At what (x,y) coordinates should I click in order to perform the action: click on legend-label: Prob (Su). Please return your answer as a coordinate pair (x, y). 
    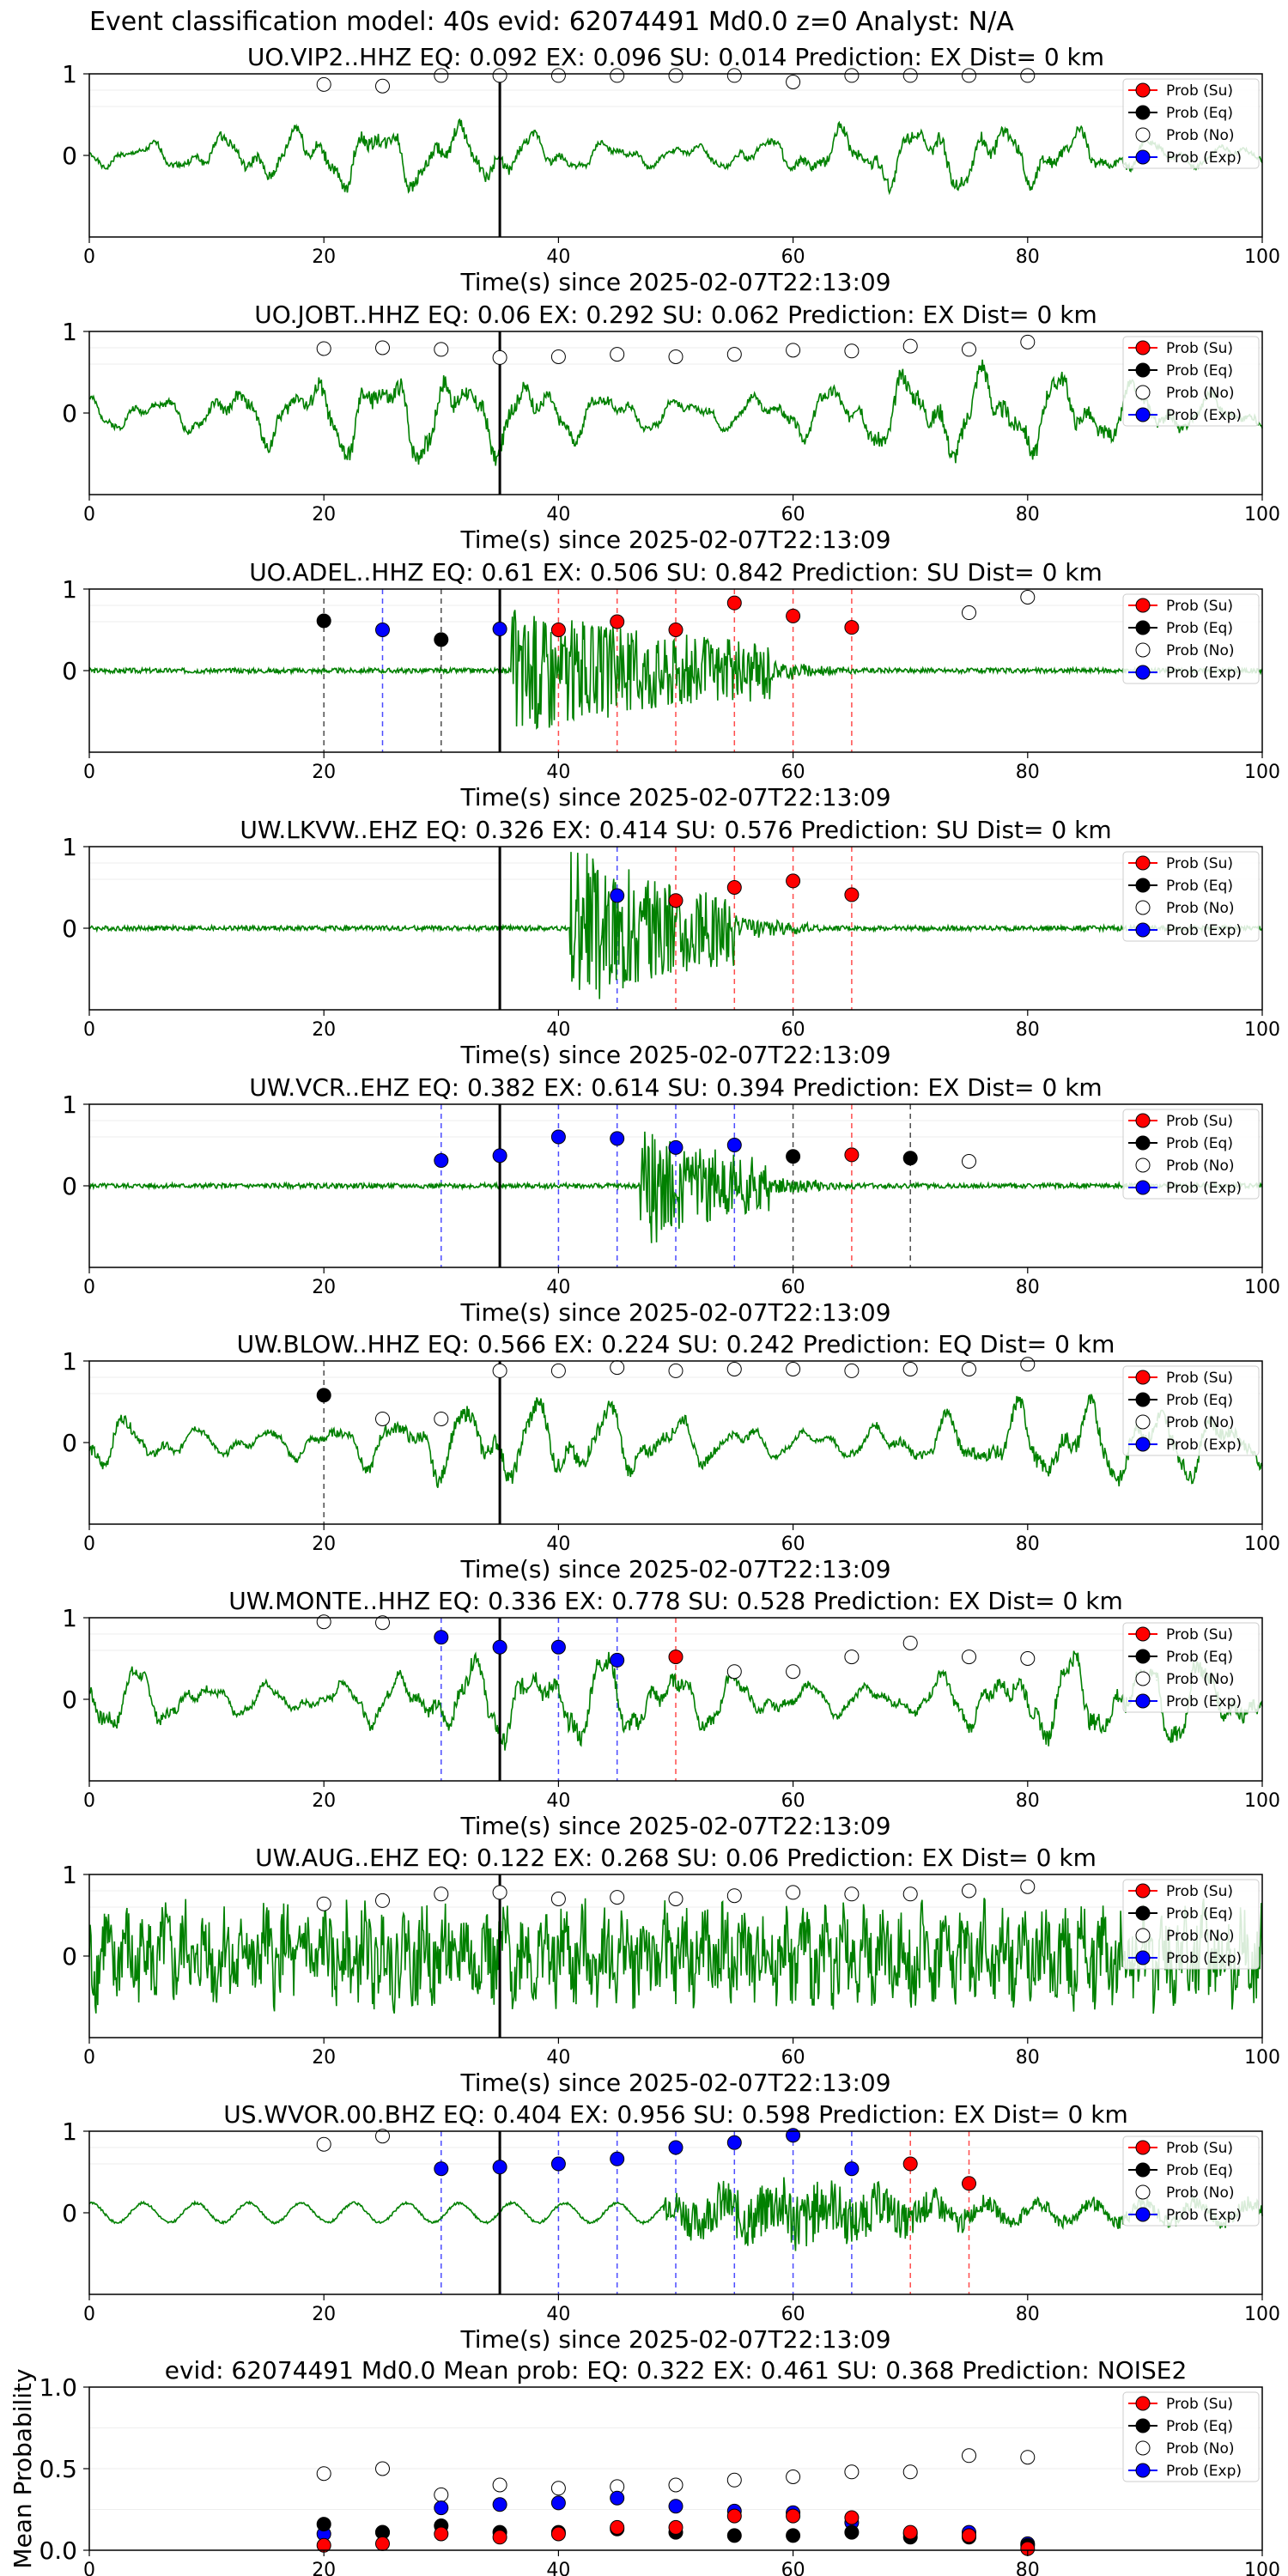
    Looking at the image, I should click on (1199, 607).